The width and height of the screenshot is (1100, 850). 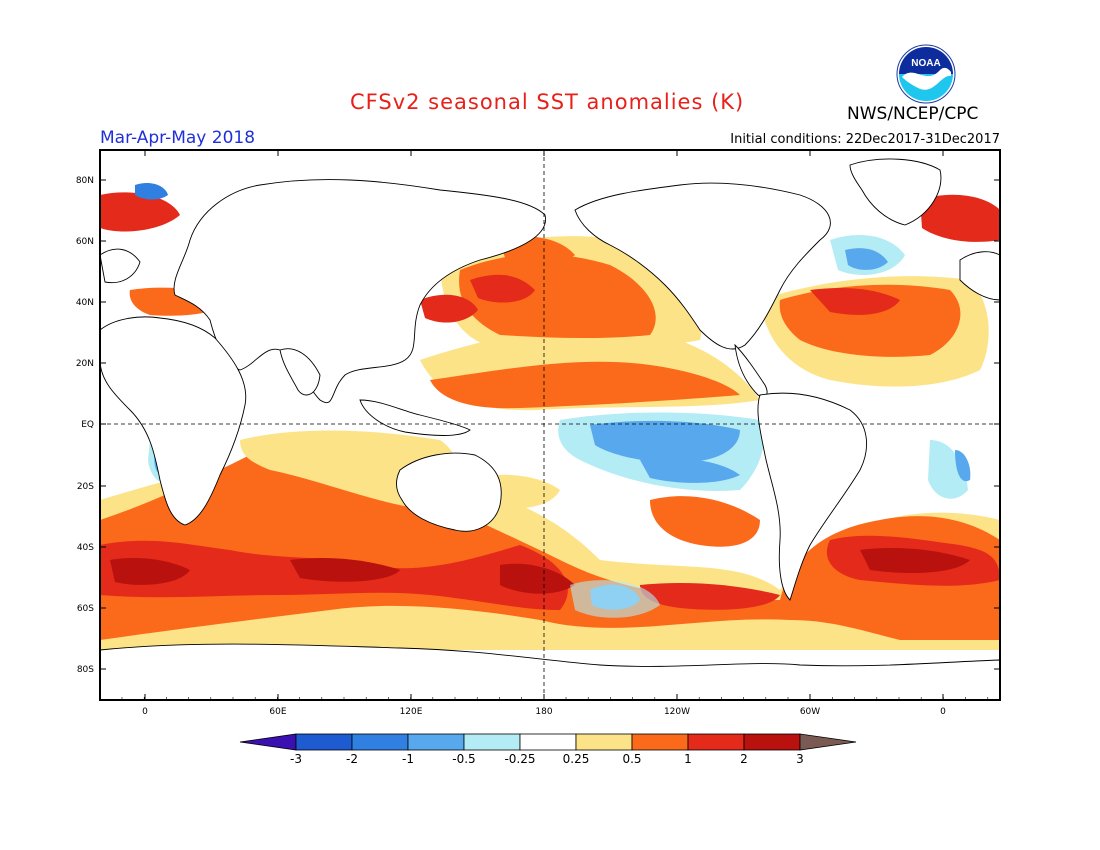 What do you see at coordinates (85, 303) in the screenshot?
I see `lat-tick-label: 40N` at bounding box center [85, 303].